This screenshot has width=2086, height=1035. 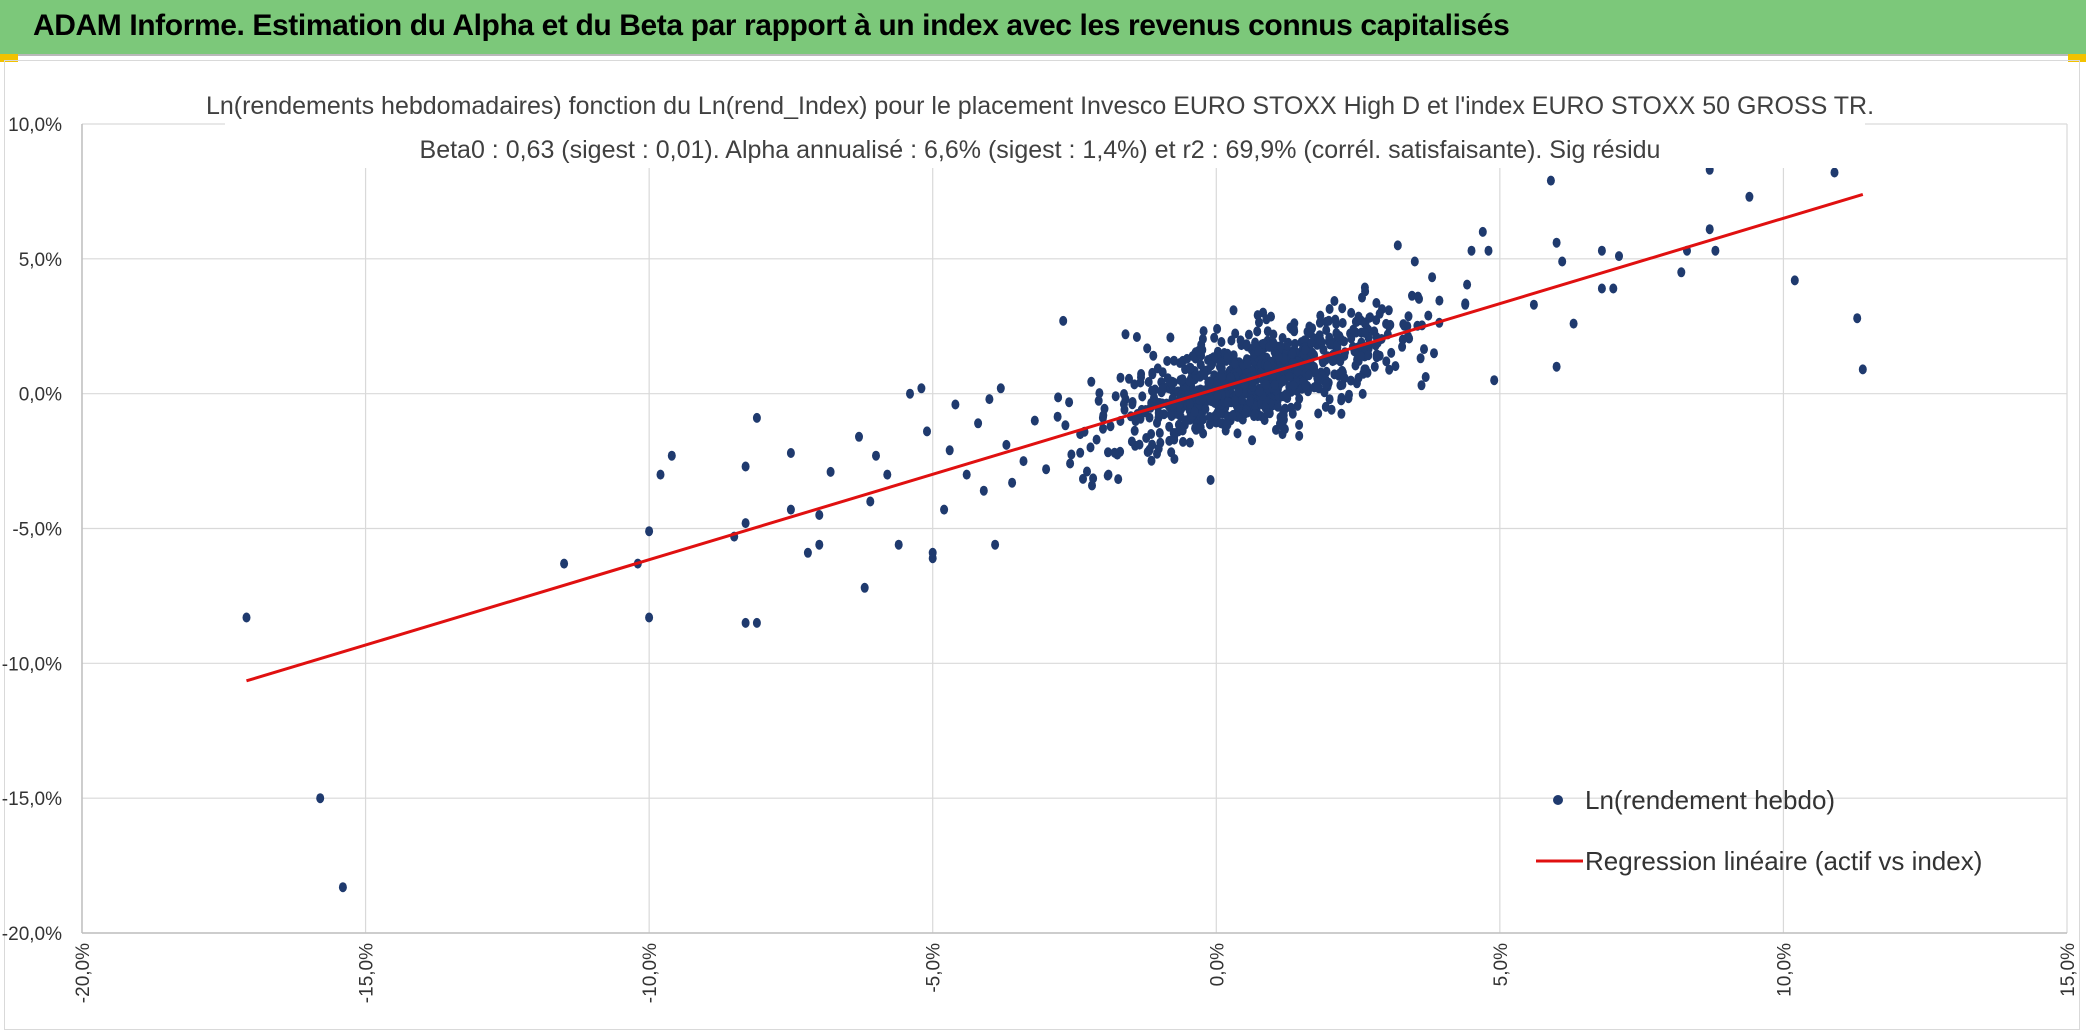 What do you see at coordinates (32, 664) in the screenshot?
I see `y-tick-label: -10,0%` at bounding box center [32, 664].